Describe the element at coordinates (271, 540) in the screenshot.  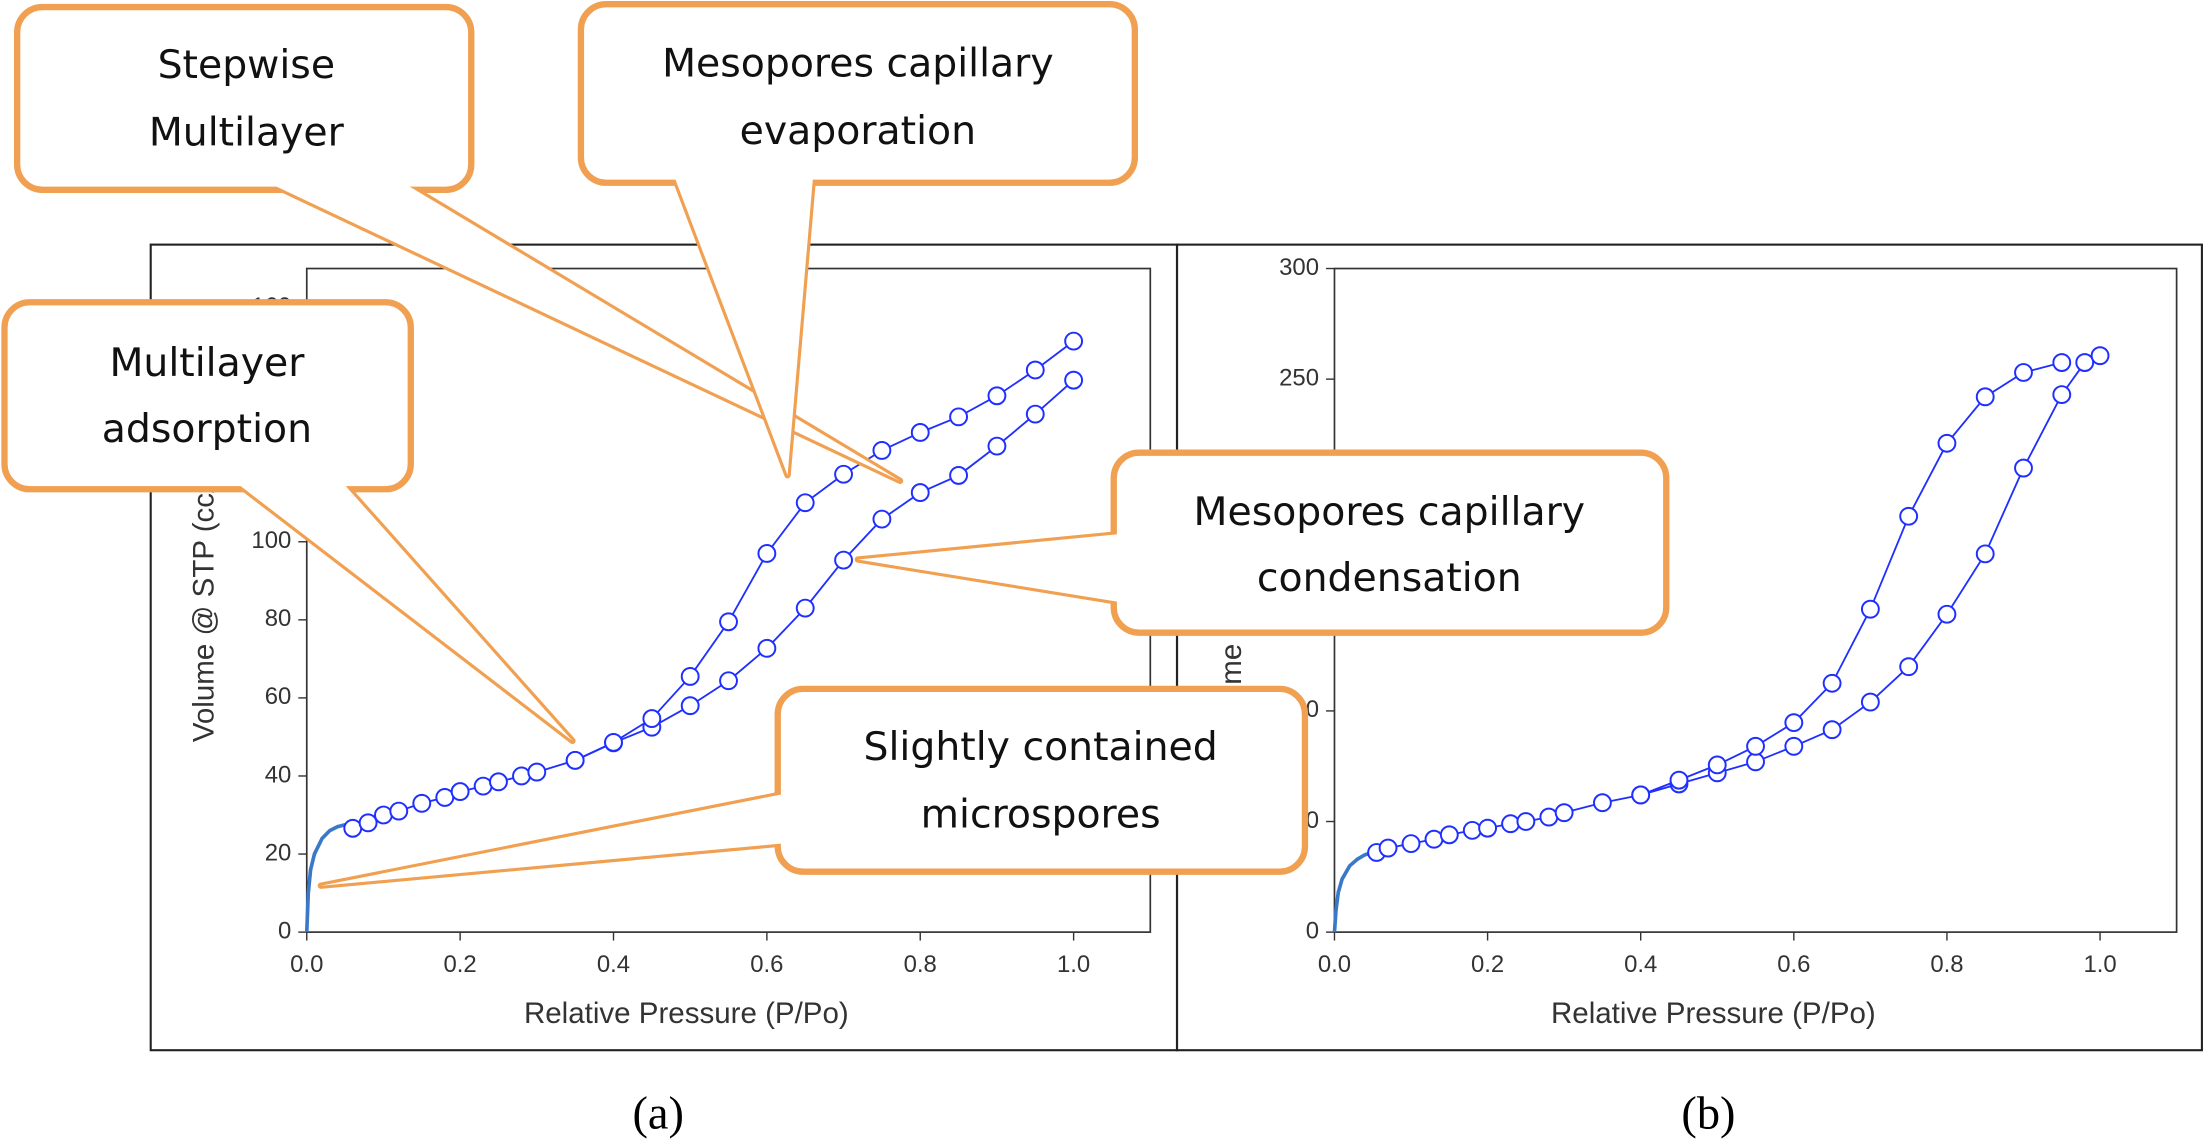
I see `y-tick-label: 100` at that location.